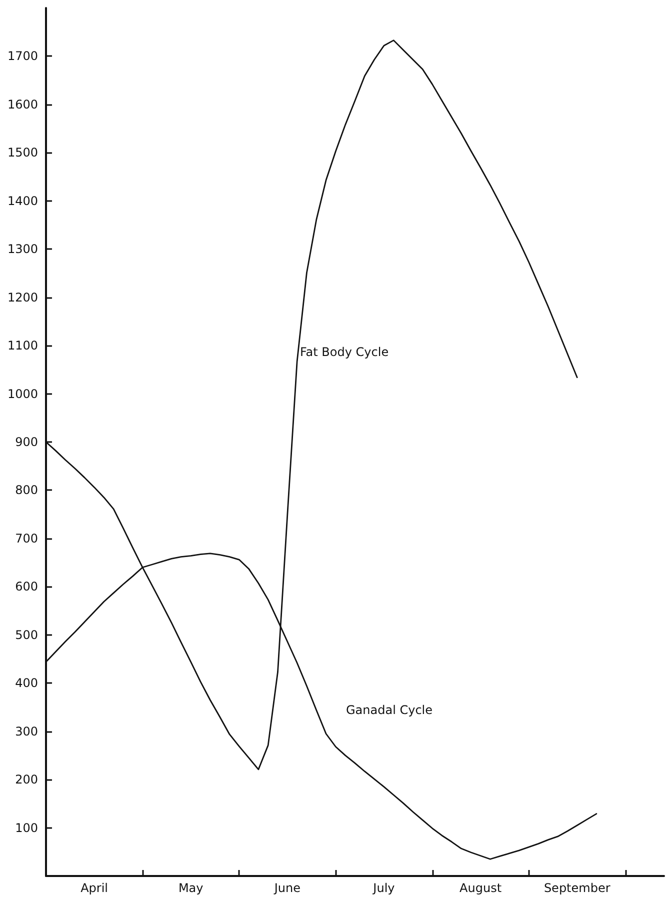 This screenshot has height=897, width=670. I want to click on x-tick-label: August, so click(481, 888).